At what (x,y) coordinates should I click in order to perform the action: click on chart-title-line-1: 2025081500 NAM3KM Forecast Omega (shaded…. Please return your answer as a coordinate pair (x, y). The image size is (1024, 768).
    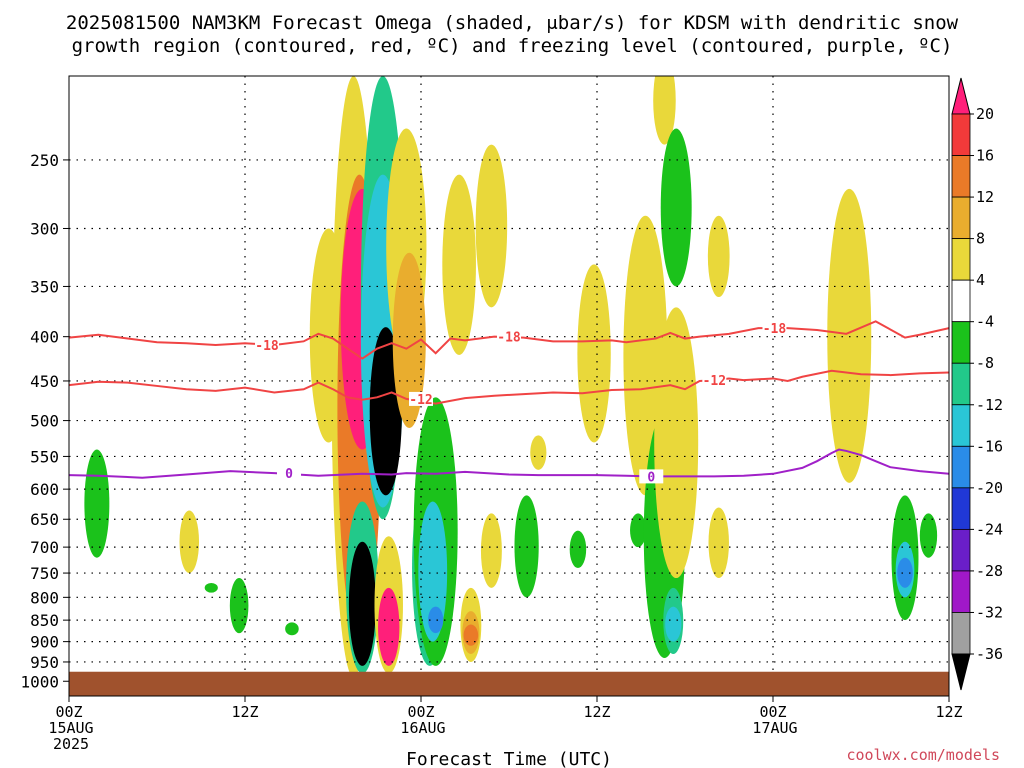
    Looking at the image, I should click on (512, 23).